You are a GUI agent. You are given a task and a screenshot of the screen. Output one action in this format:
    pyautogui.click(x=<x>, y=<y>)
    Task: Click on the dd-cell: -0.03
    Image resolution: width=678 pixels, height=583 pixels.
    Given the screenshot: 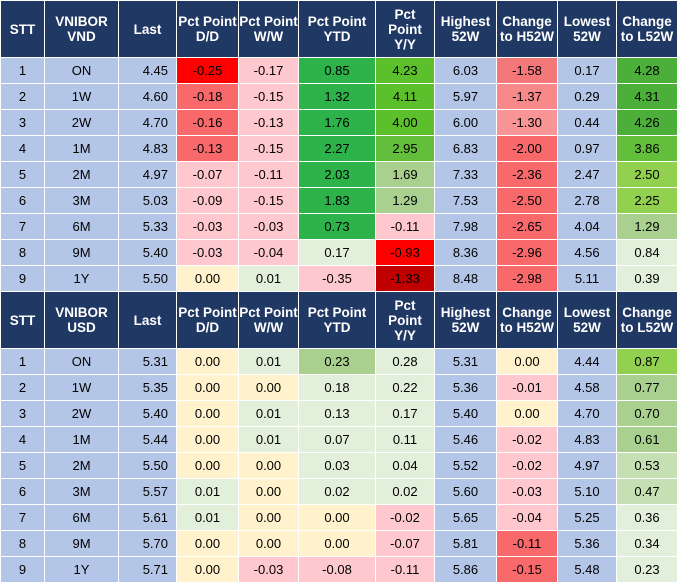 What is the action you would take?
    pyautogui.click(x=207, y=226)
    